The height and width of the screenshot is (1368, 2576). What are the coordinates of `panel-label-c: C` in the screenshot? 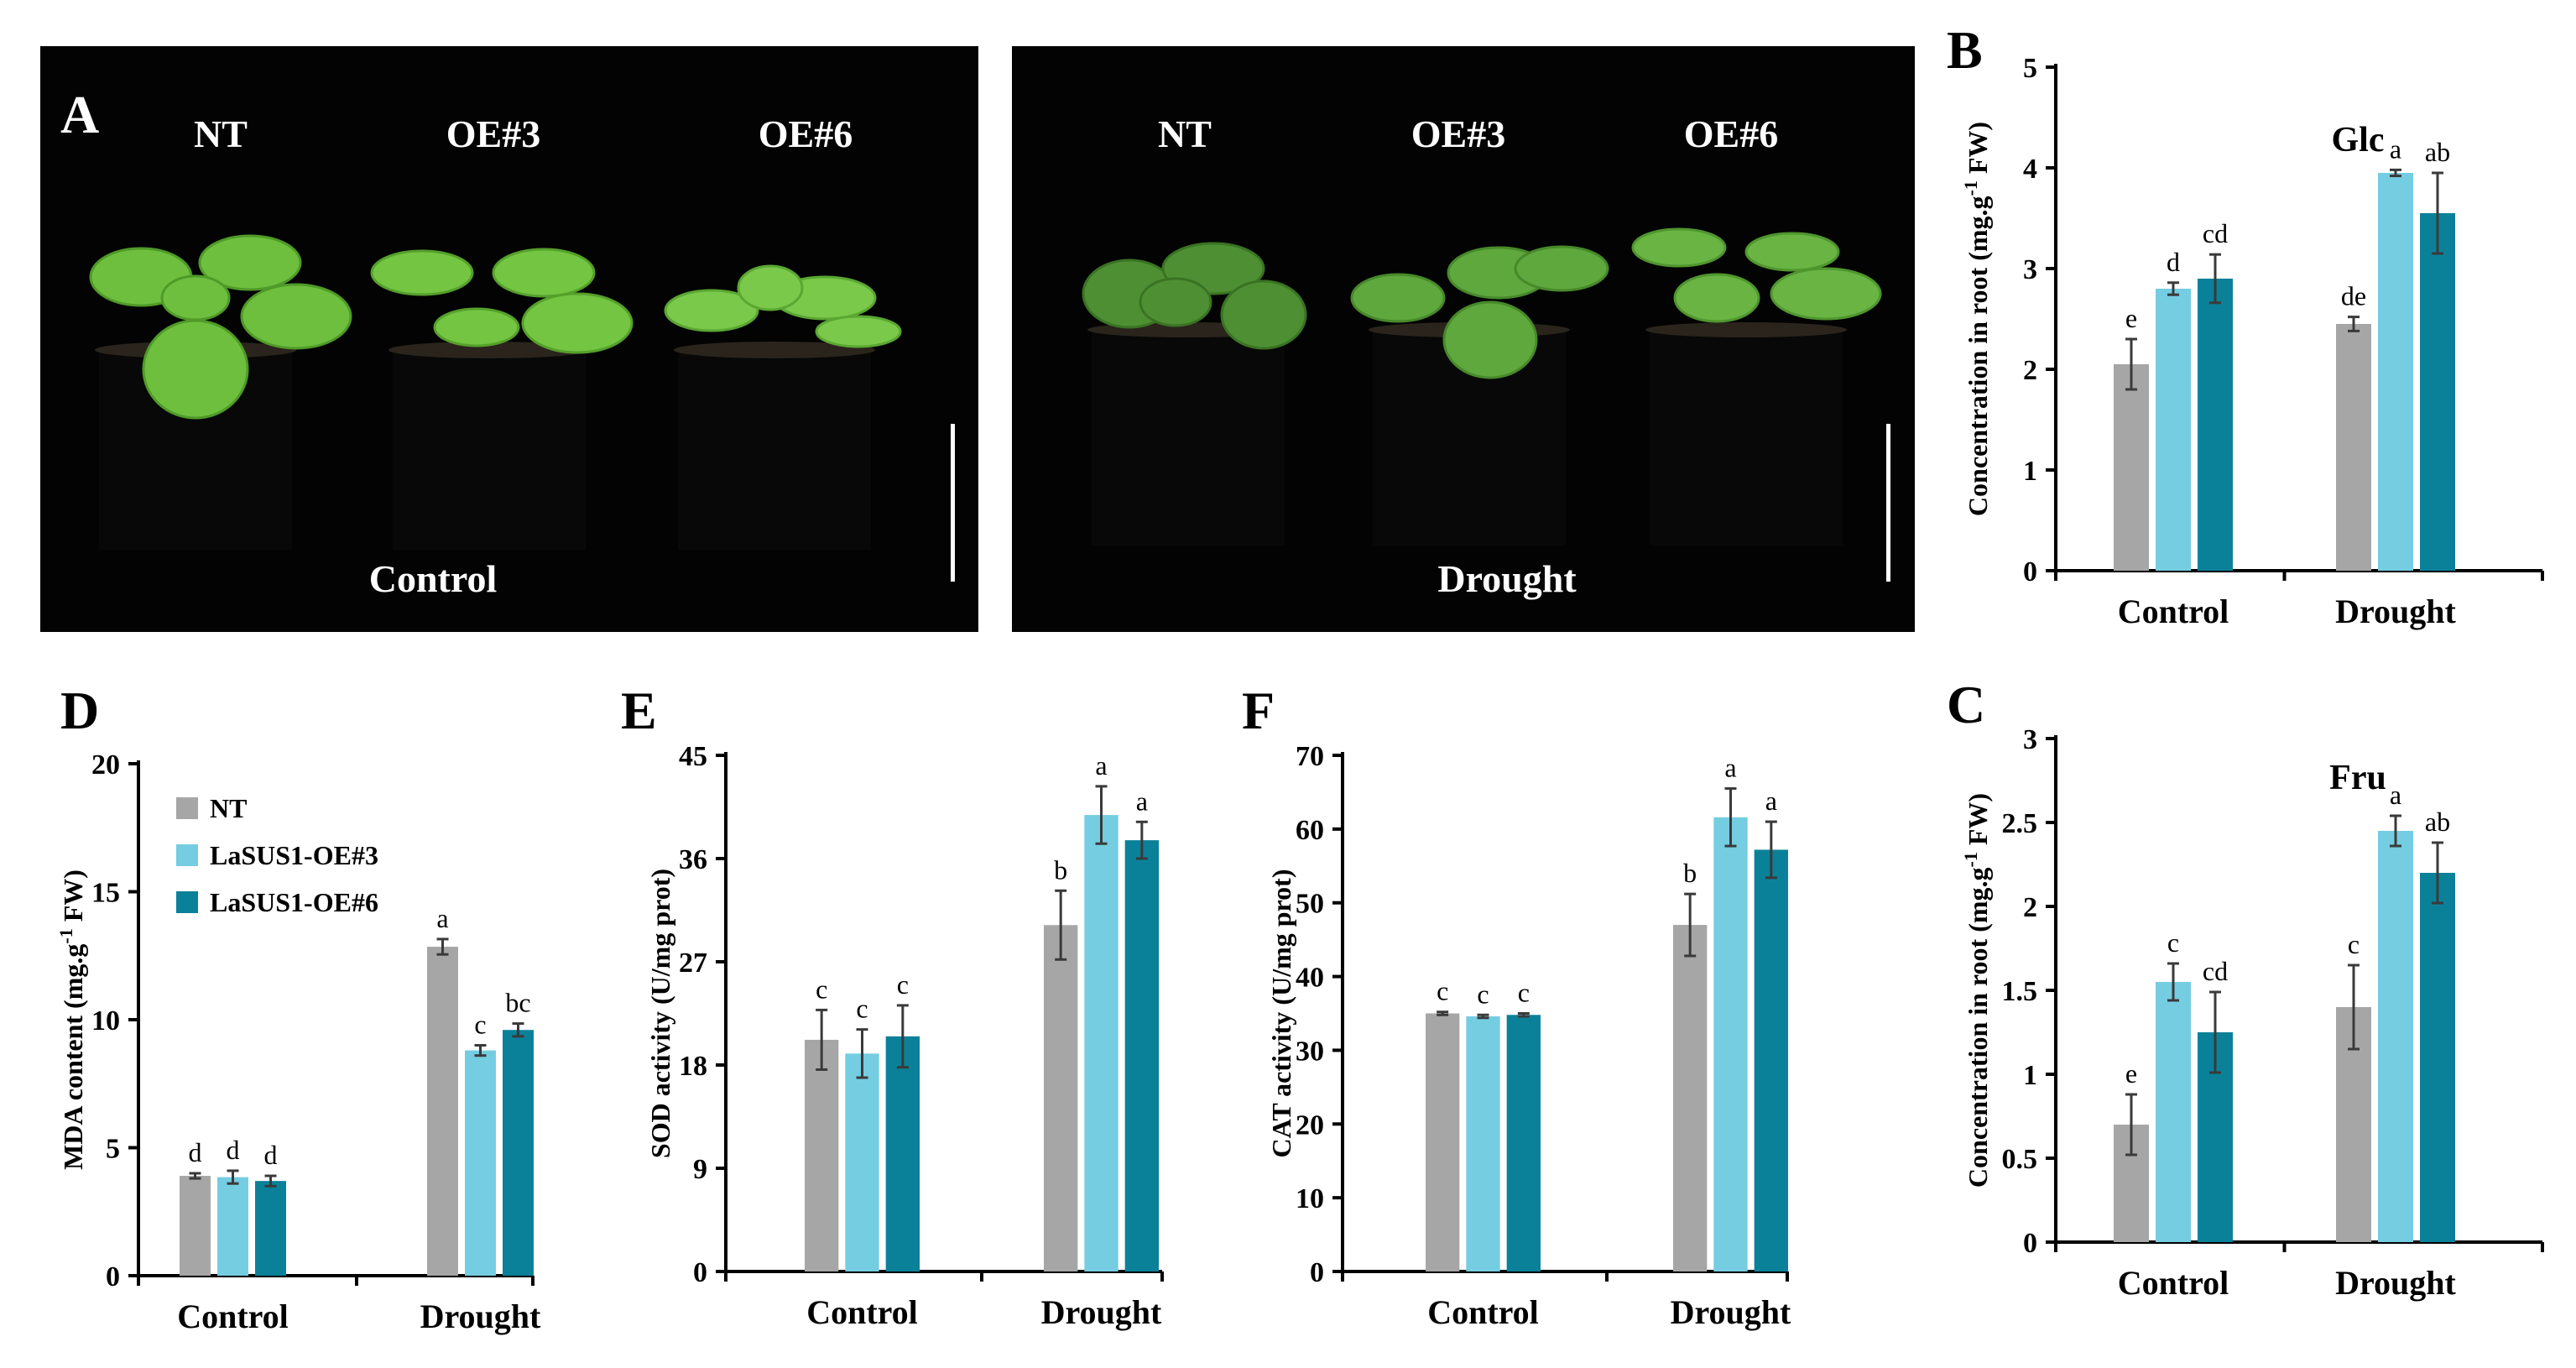 It's located at (1966, 704).